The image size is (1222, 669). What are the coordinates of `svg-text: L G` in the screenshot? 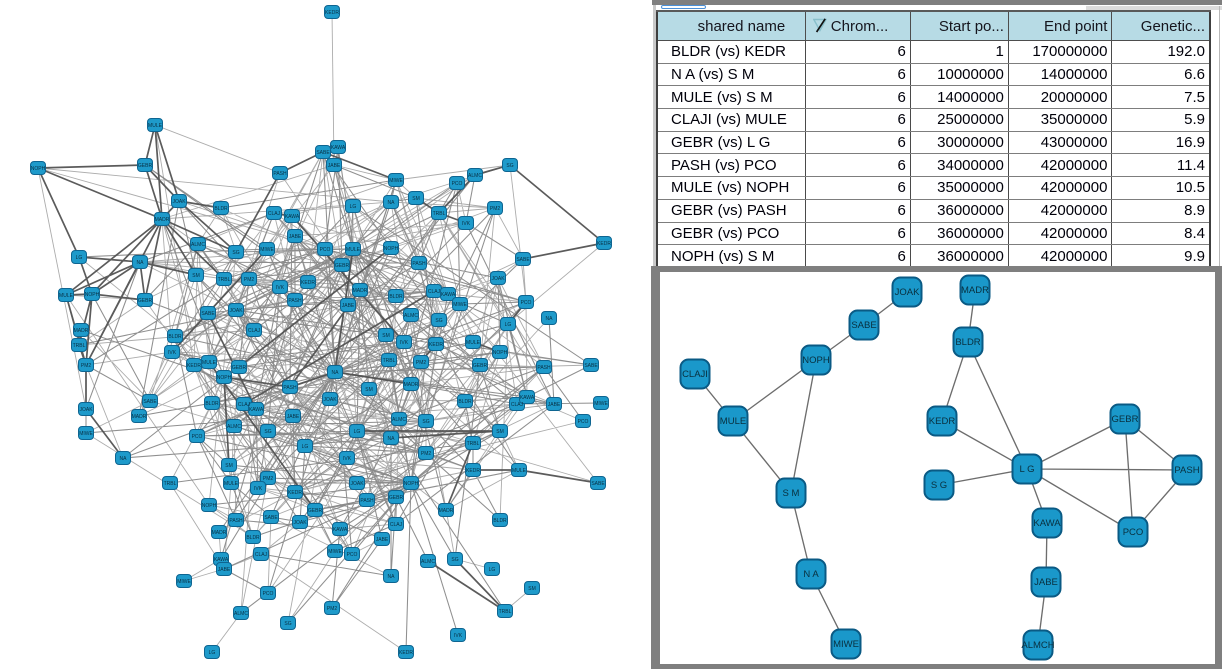 It's located at (1027, 469).